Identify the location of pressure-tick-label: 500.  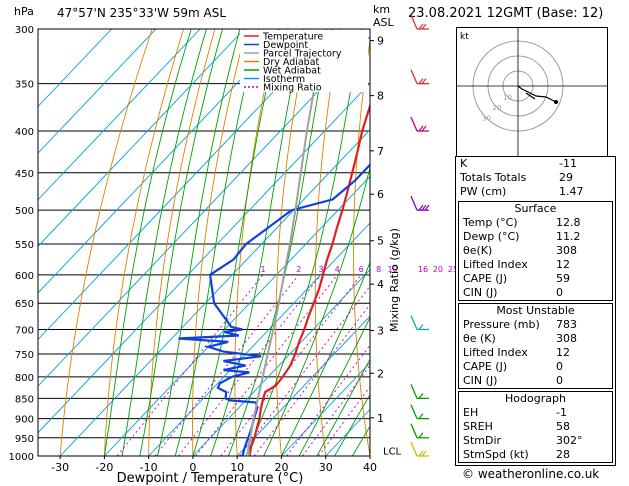
(24, 211).